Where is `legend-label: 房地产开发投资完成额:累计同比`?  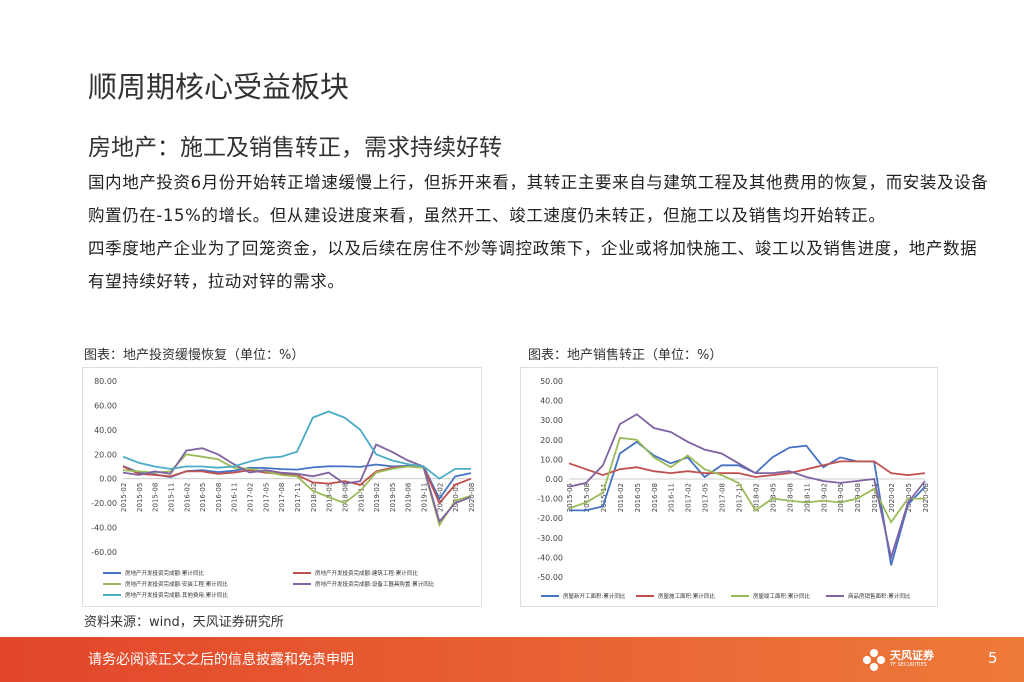
legend-label: 房地产开发投资完成额:累计同比 is located at coordinates (164, 573).